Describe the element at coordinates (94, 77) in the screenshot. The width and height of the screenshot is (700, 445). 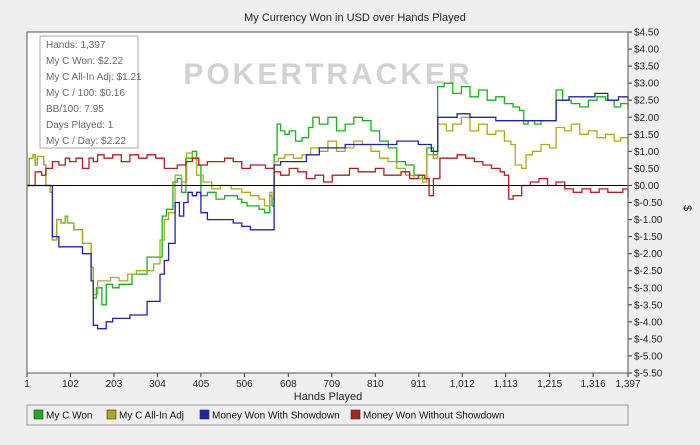
I see `stats-line: My C All-In Adj: $1.21` at that location.